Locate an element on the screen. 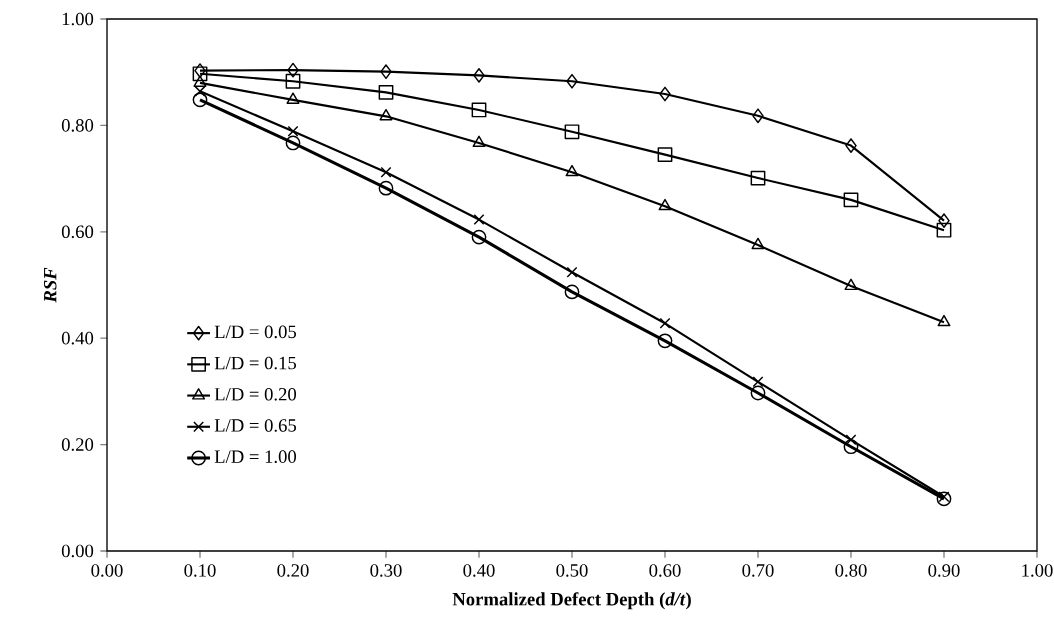 This screenshot has height=632, width=1054. x-tick-label: 0.50 is located at coordinates (572, 570).